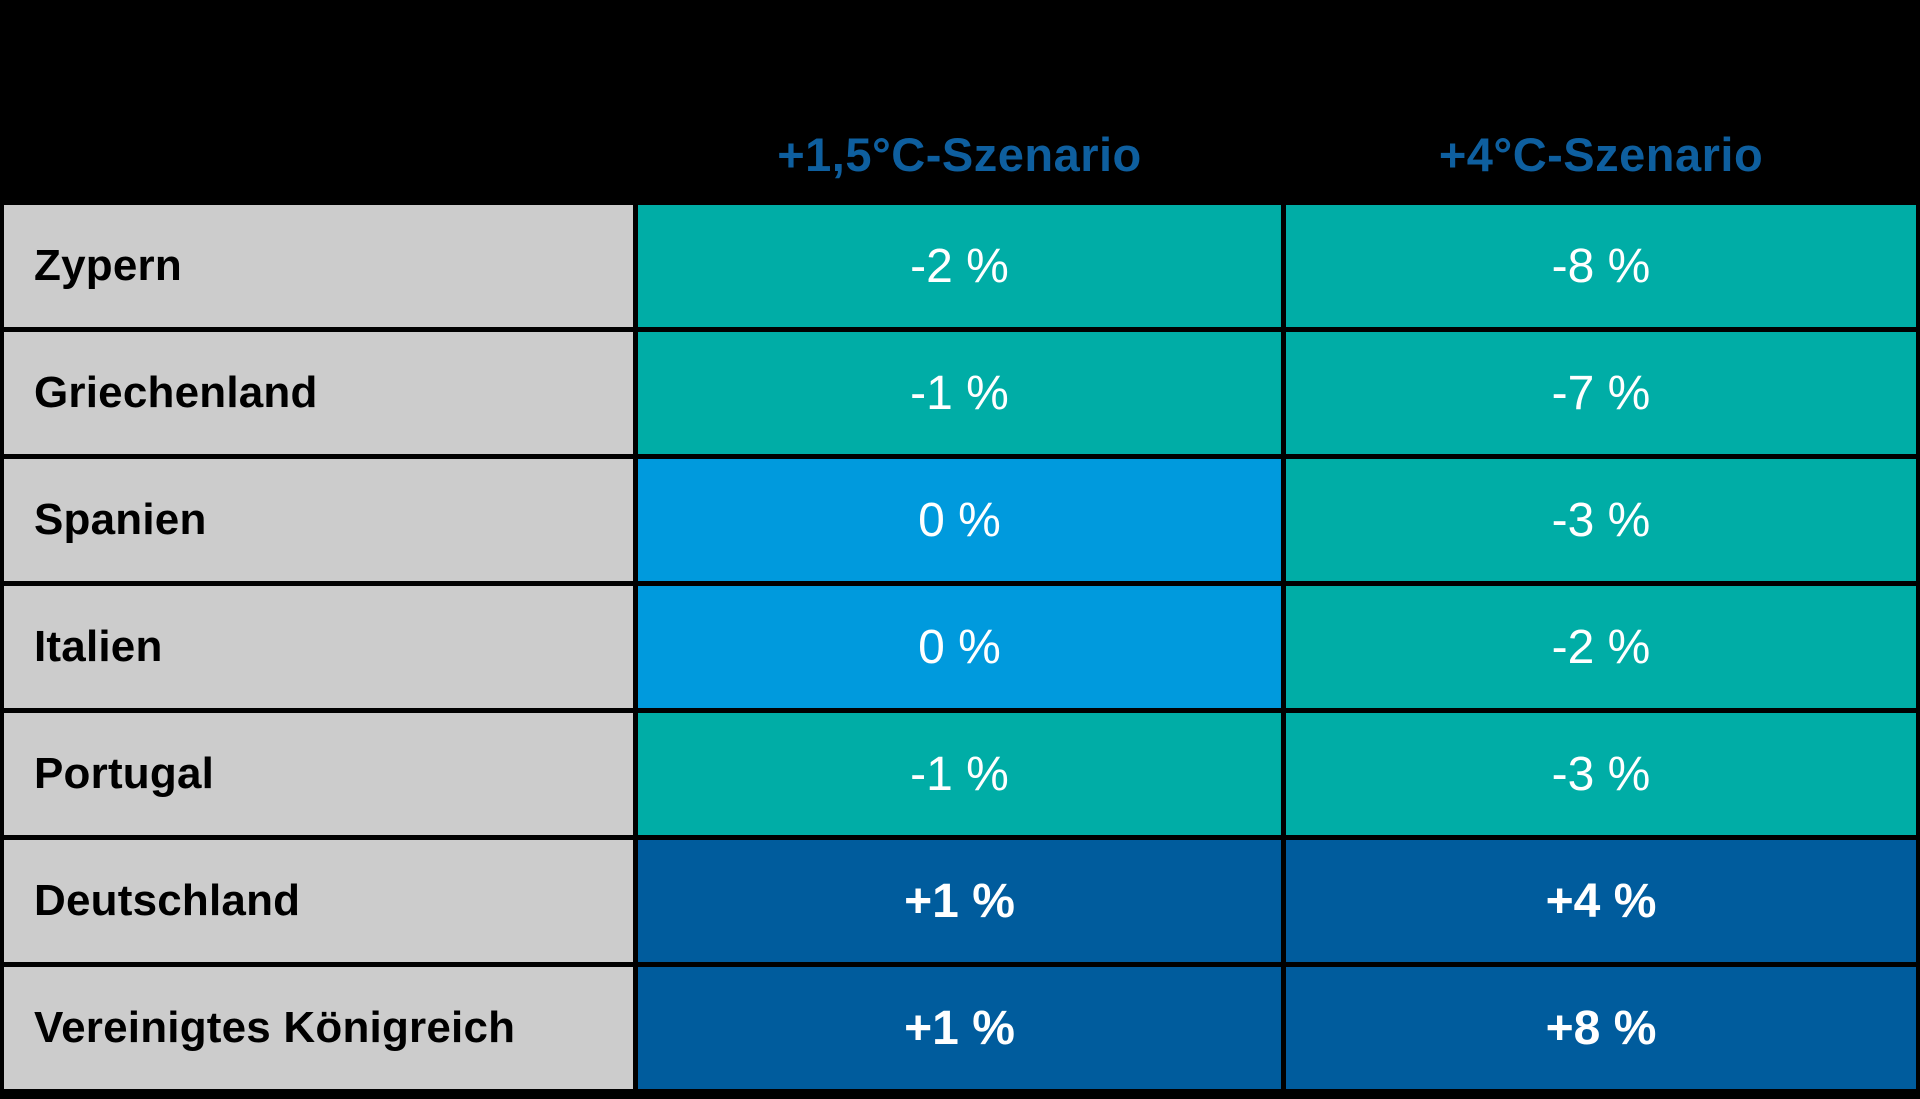 This screenshot has width=1920, height=1099. Describe the element at coordinates (1601, 1028) in the screenshot. I see `value-cell: +8 %` at that location.